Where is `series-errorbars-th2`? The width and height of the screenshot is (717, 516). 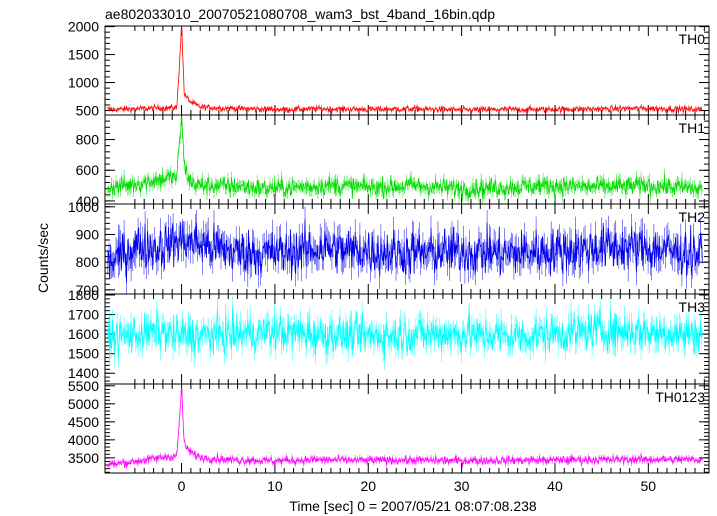 series-errorbars-th2 is located at coordinates (405, 250).